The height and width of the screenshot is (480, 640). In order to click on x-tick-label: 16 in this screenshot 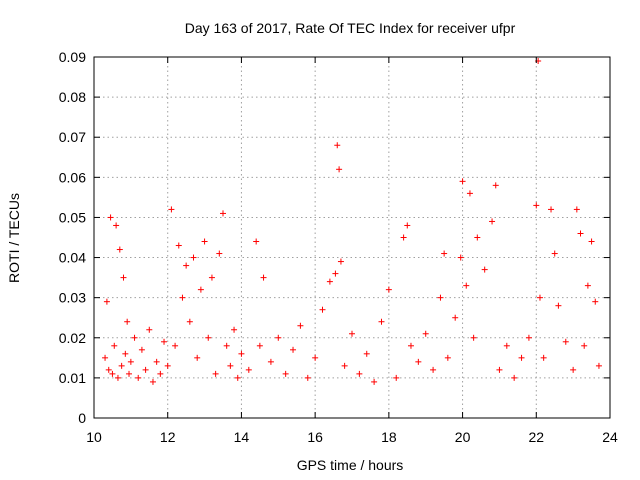, I will do `click(315, 437)`.